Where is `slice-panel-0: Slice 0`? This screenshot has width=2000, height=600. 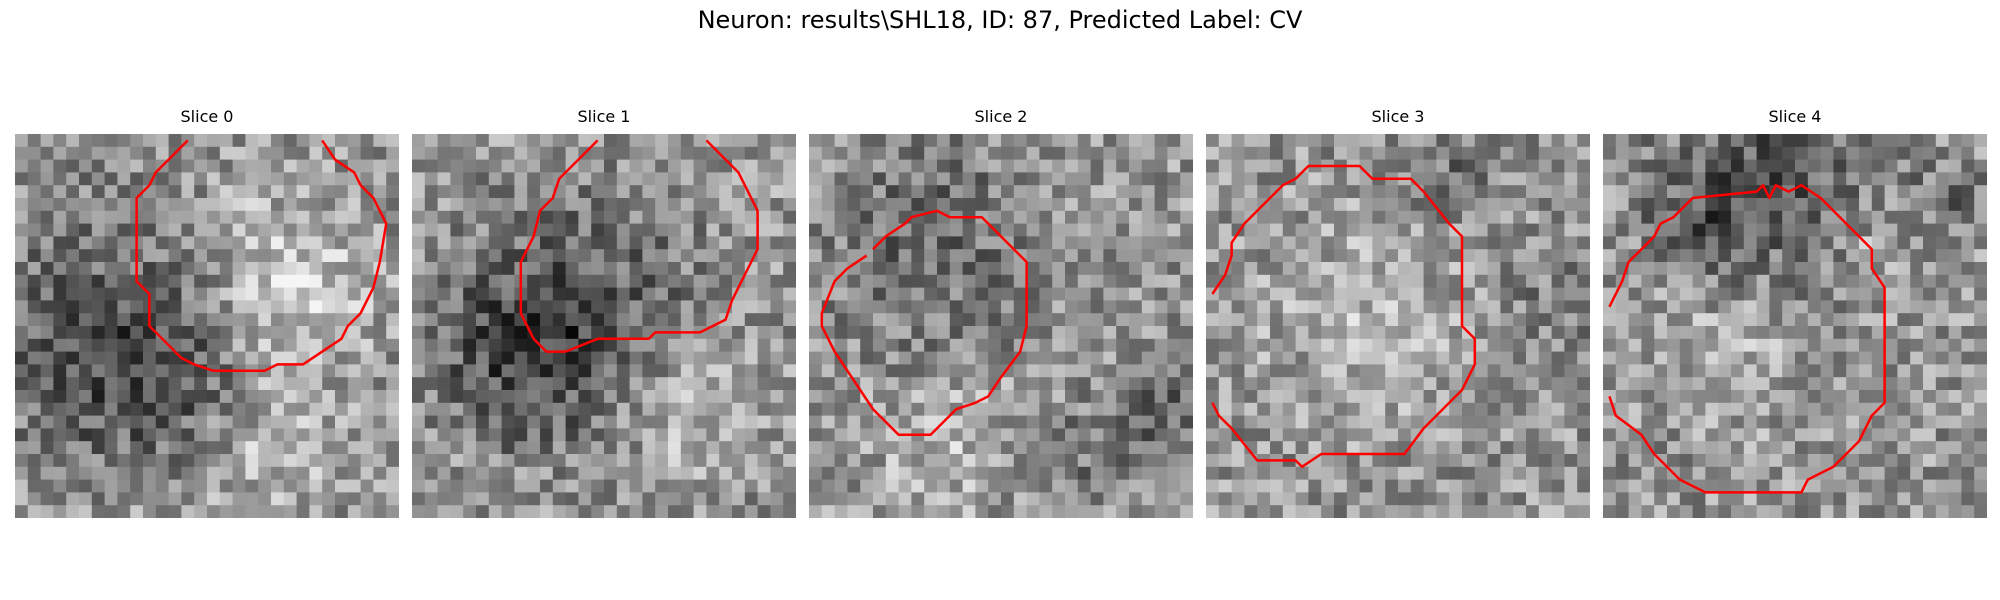
slice-panel-0: Slice 0 is located at coordinates (207, 312).